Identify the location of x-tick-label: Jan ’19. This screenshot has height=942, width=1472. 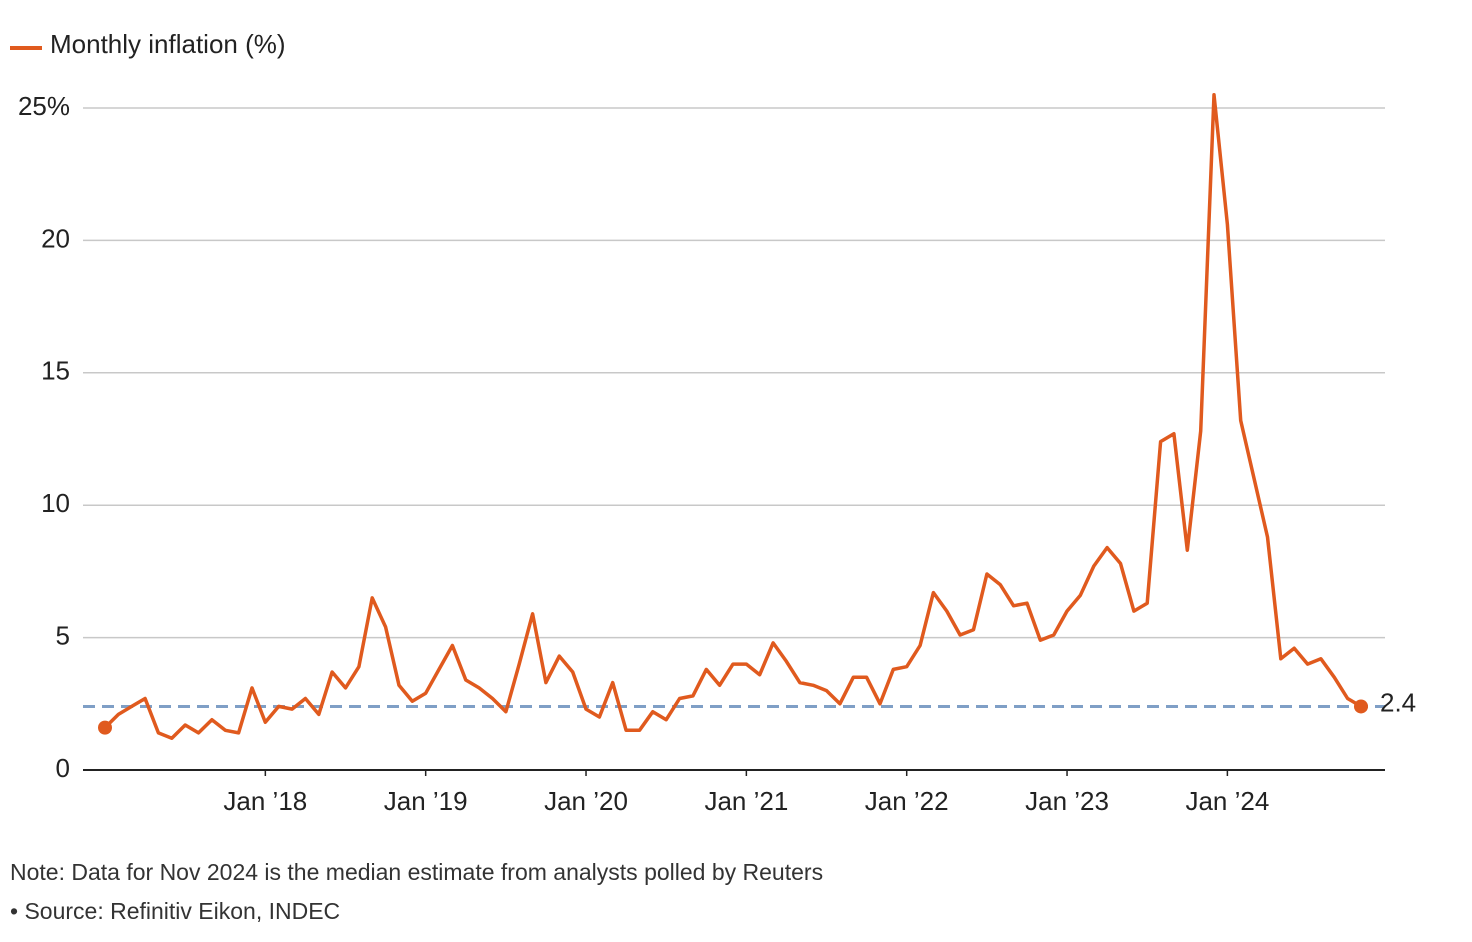
(426, 801).